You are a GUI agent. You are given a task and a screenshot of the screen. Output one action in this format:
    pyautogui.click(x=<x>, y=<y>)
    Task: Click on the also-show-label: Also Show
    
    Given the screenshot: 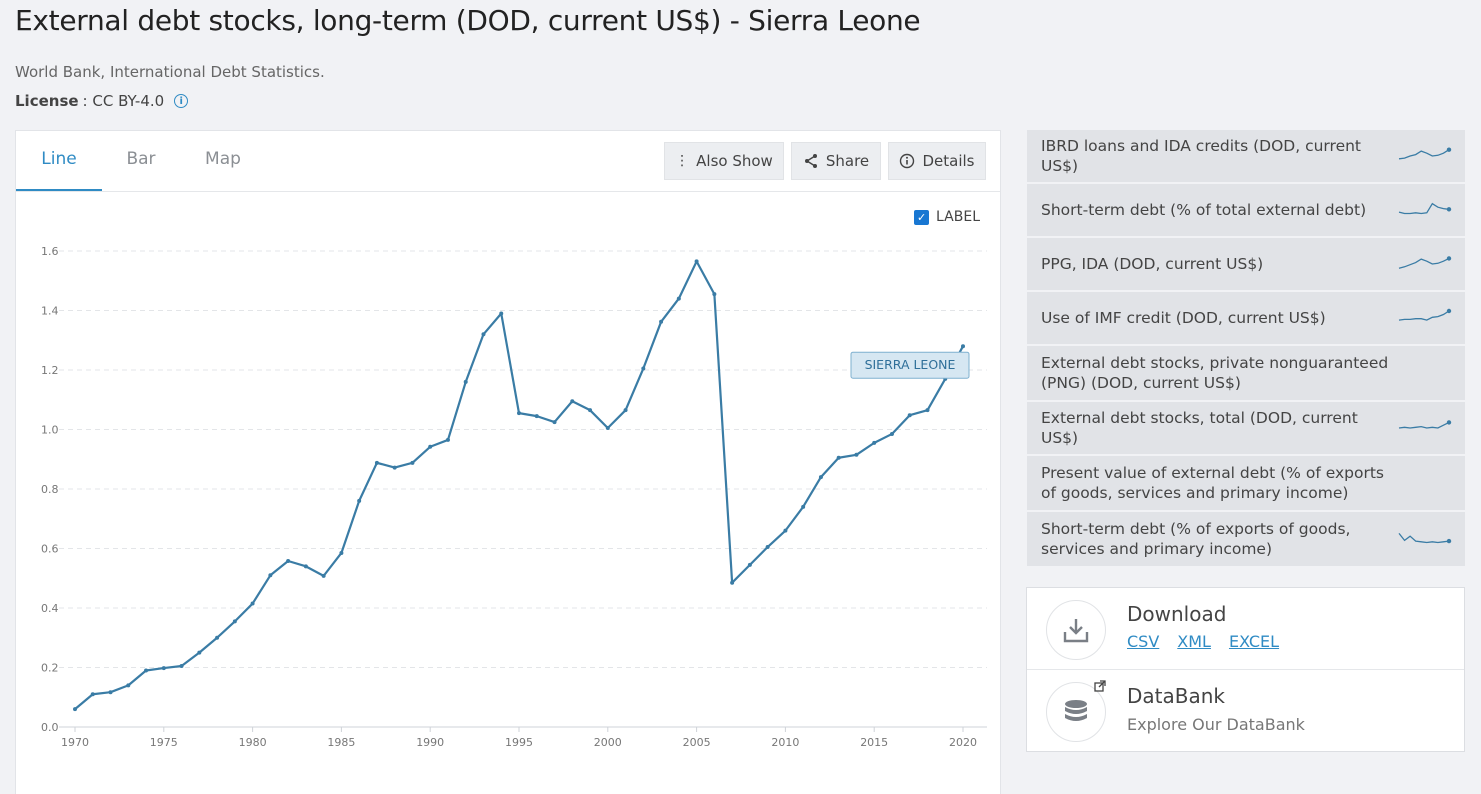 What is the action you would take?
    pyautogui.click(x=734, y=161)
    